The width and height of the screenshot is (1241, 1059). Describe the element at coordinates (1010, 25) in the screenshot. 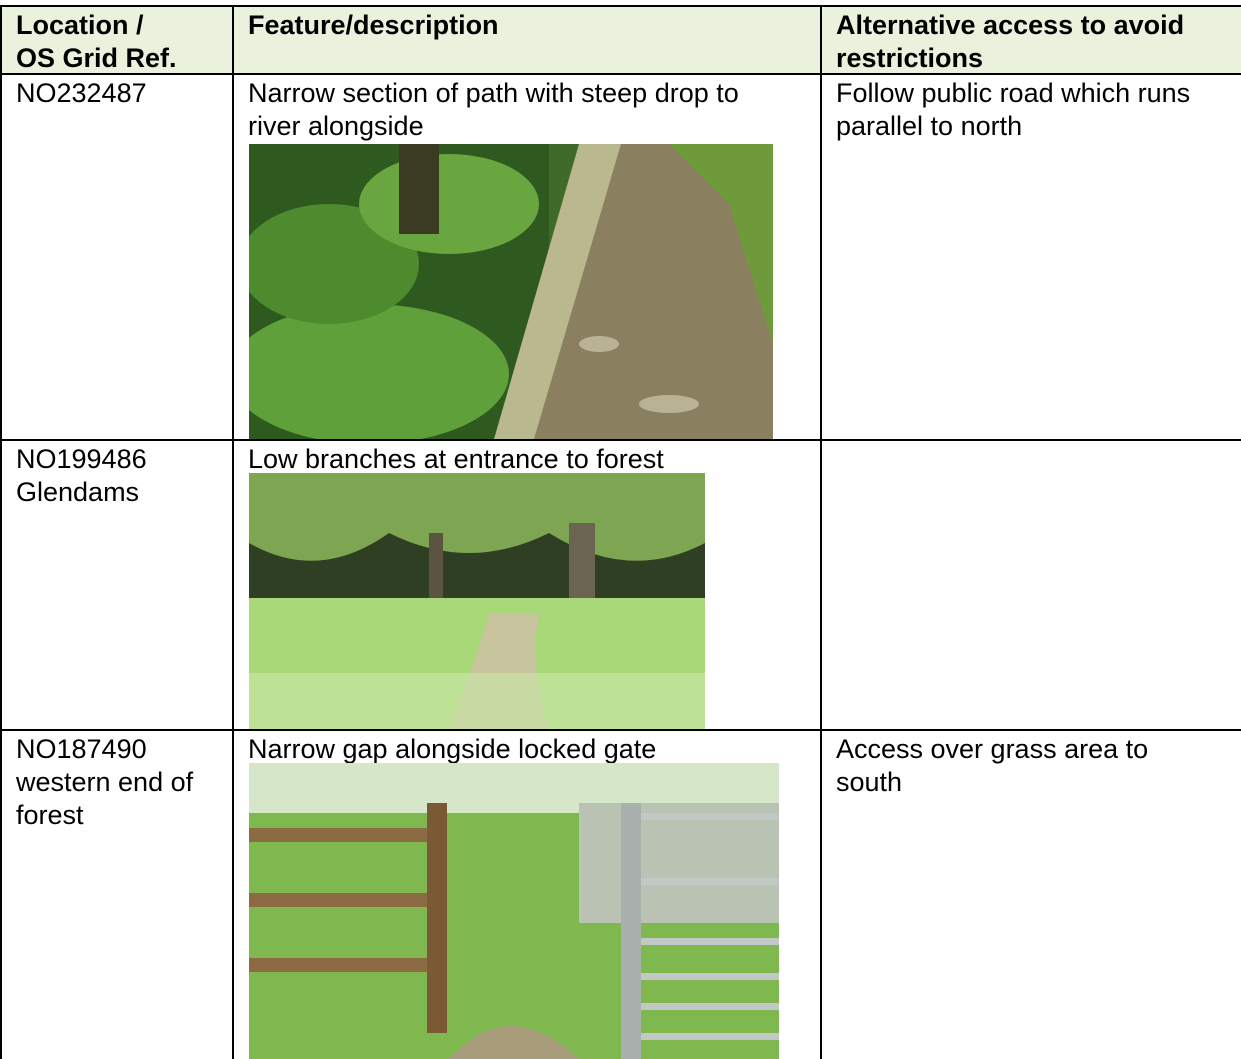

I see `text-line: Alternative access to avoid` at that location.